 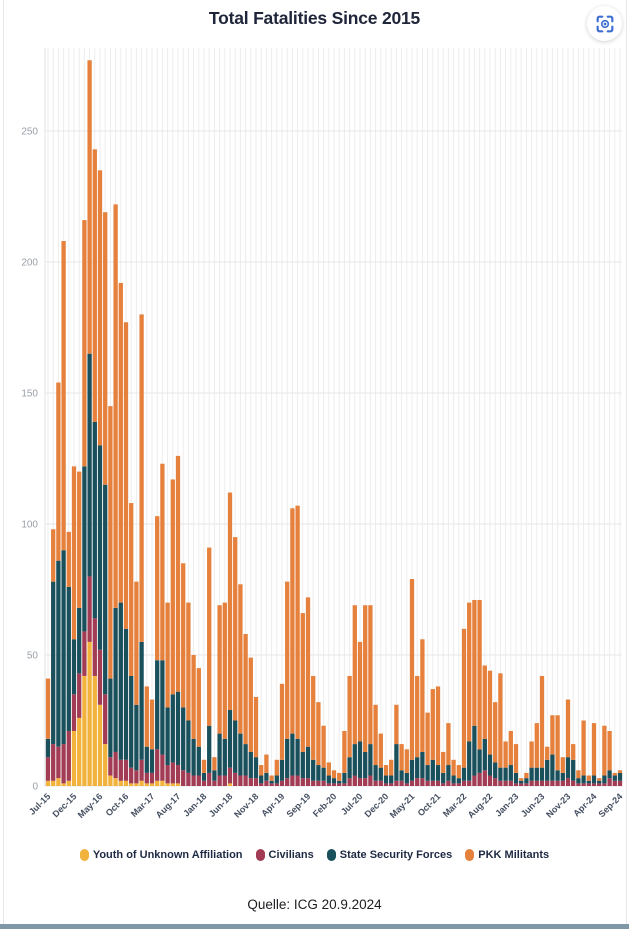 What do you see at coordinates (325, 805) in the screenshot?
I see `svg-text: Feb-20` at bounding box center [325, 805].